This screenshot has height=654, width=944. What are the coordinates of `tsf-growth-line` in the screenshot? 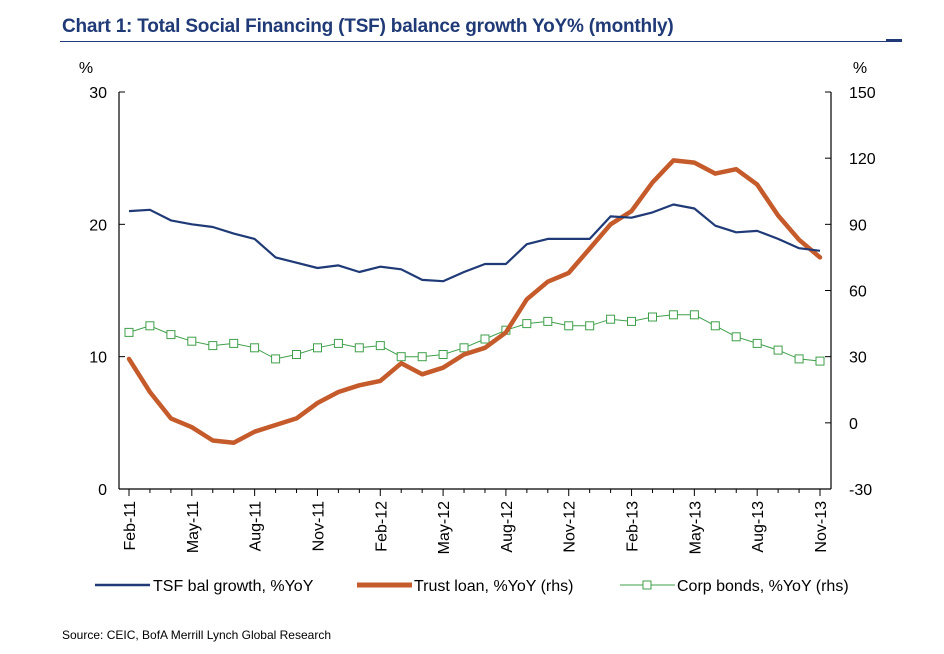 It's located at (474, 243).